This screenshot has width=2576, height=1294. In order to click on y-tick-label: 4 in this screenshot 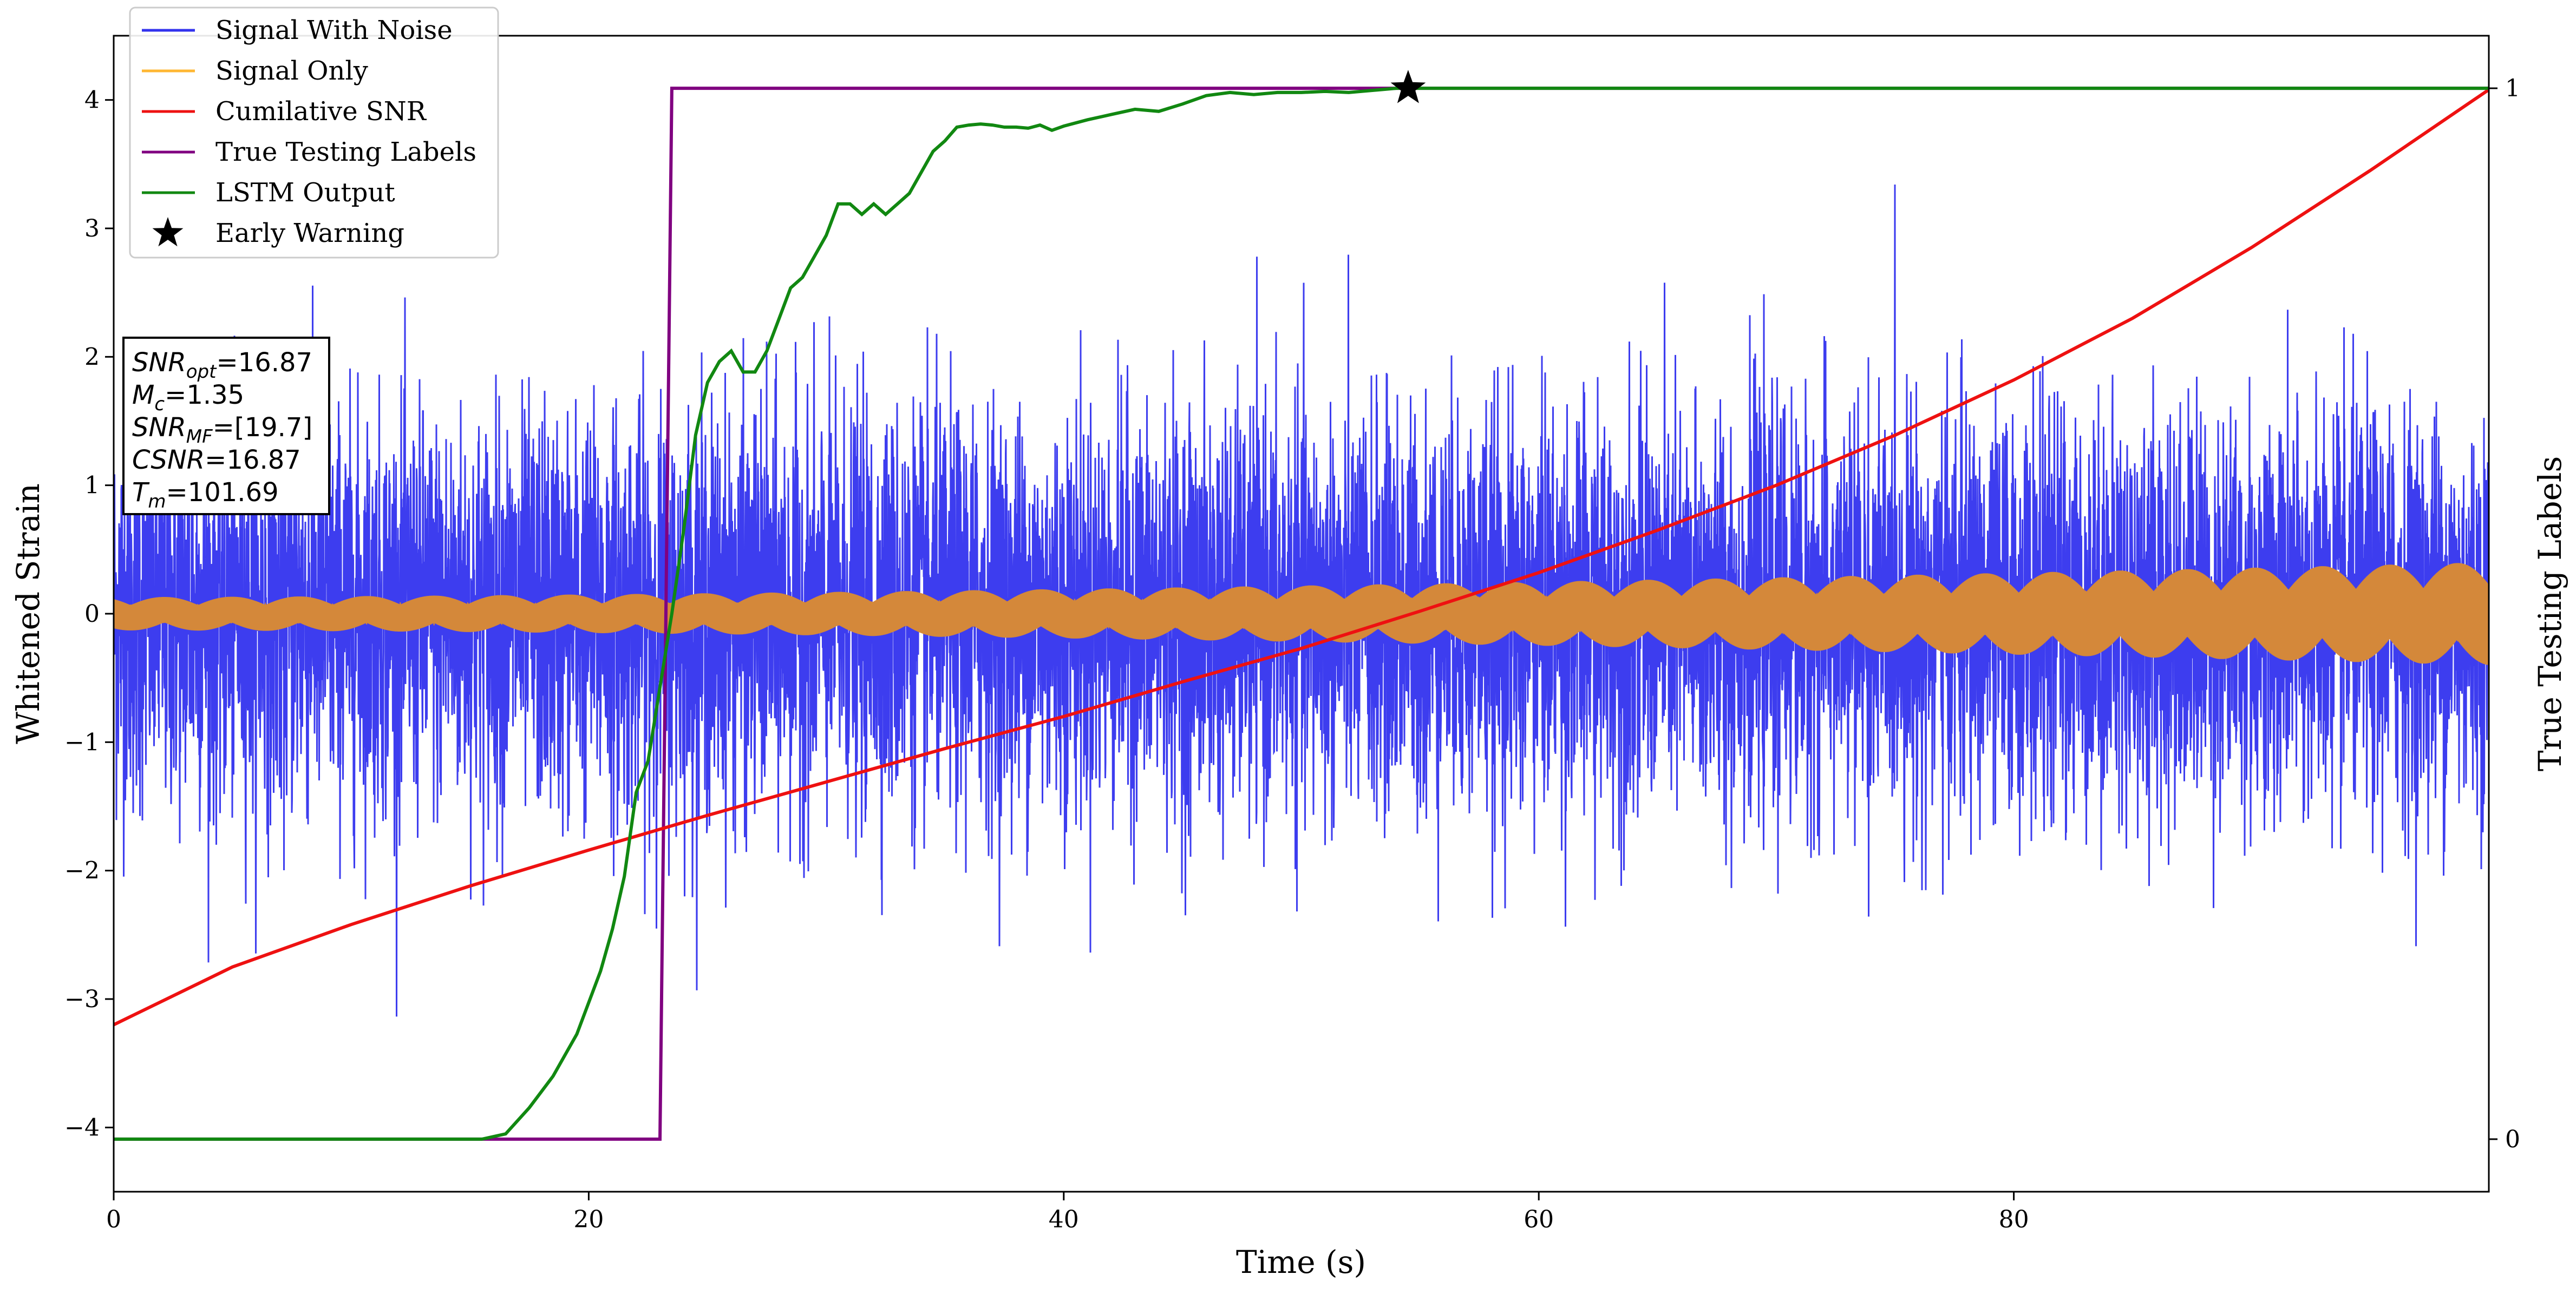, I will do `click(92, 100)`.